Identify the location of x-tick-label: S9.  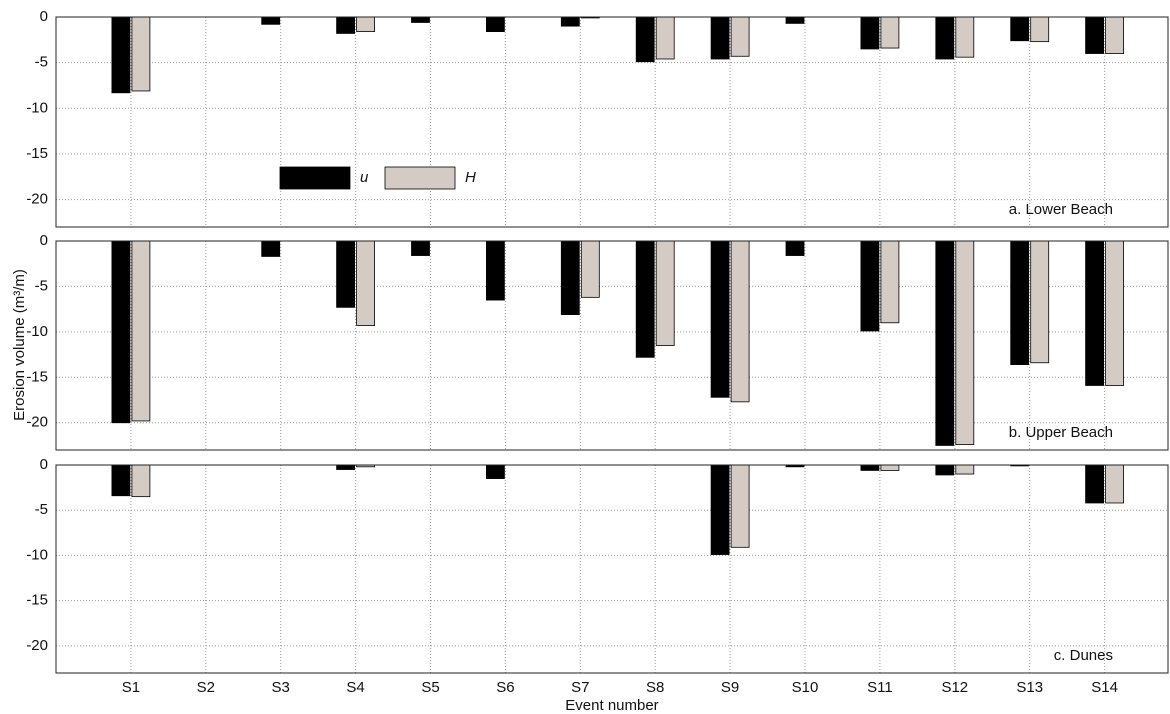
(730, 687).